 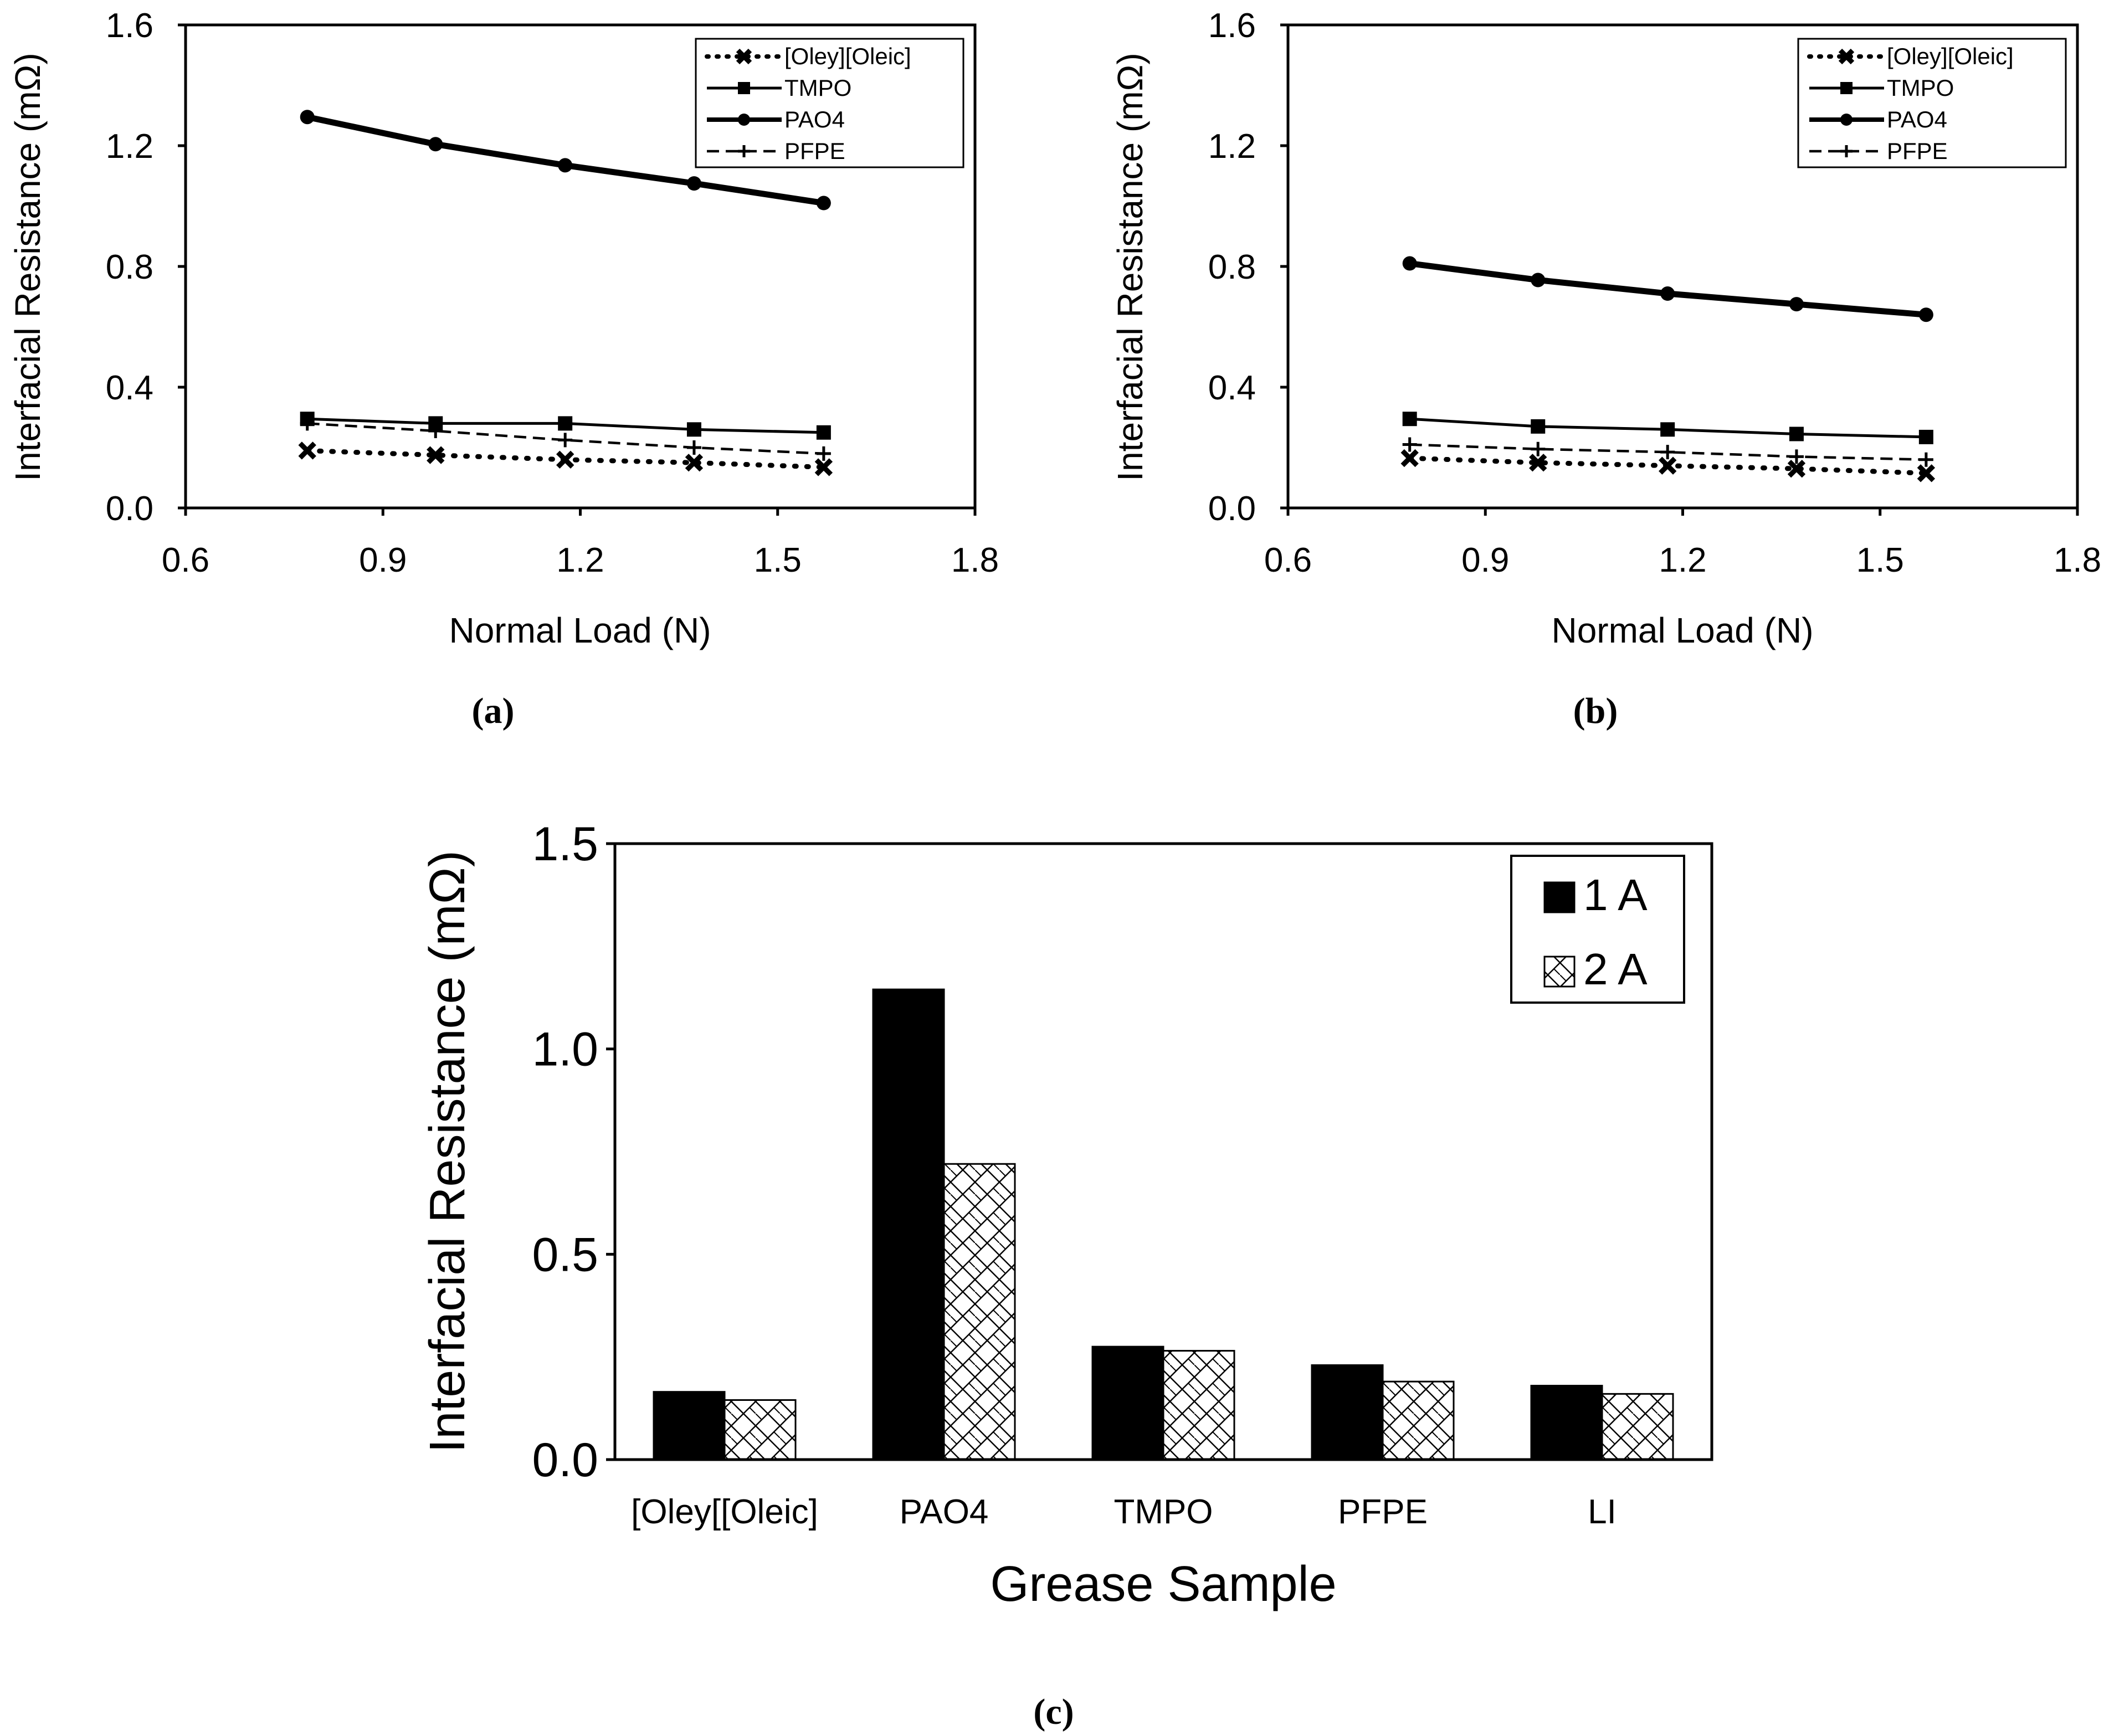 What do you see at coordinates (565, 1460) in the screenshot?
I see `c-y-tick-label: 0.0` at bounding box center [565, 1460].